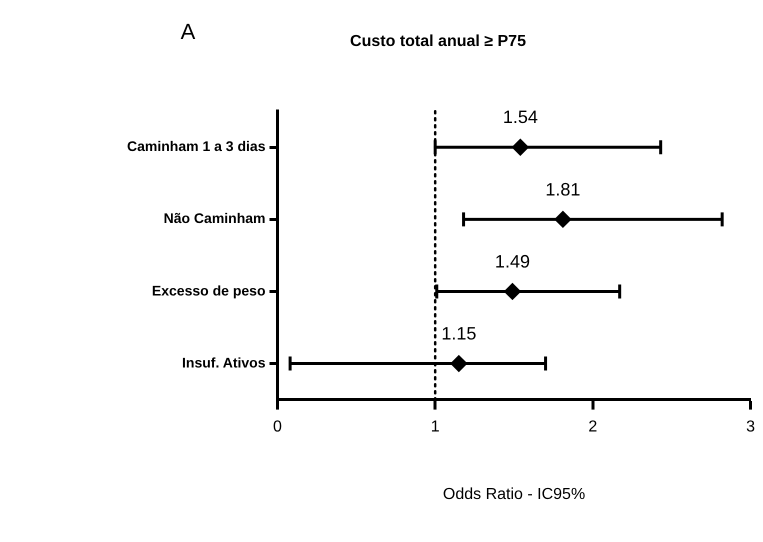 The height and width of the screenshot is (542, 763). I want to click on x-axis-title: Odds Ratio - IC95%, so click(514, 494).